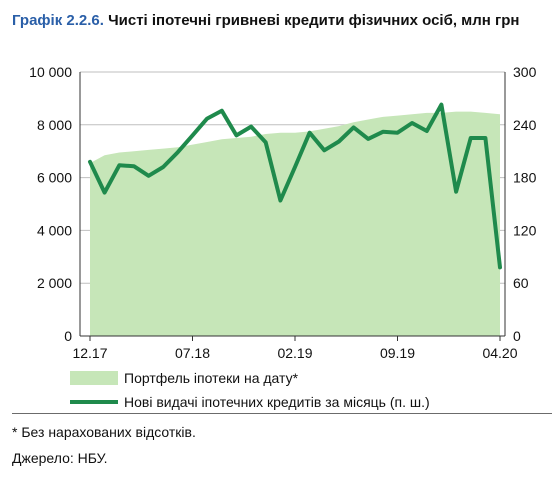 This screenshot has height=485, width=560. Describe the element at coordinates (54, 178) in the screenshot. I see `left-tick-label: 6 000` at that location.